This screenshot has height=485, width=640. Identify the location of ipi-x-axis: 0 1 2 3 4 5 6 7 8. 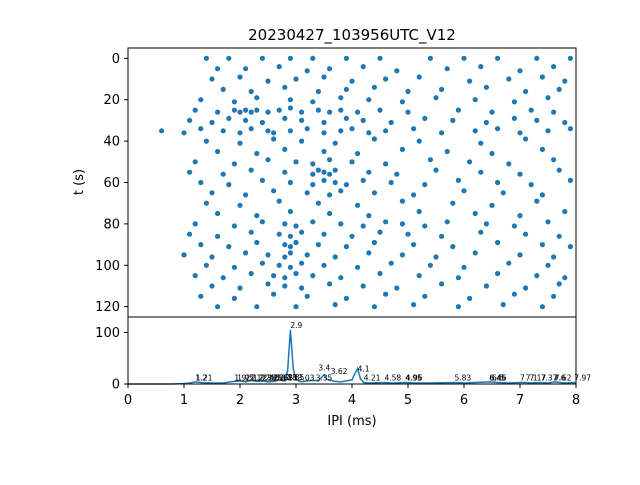
(352, 396).